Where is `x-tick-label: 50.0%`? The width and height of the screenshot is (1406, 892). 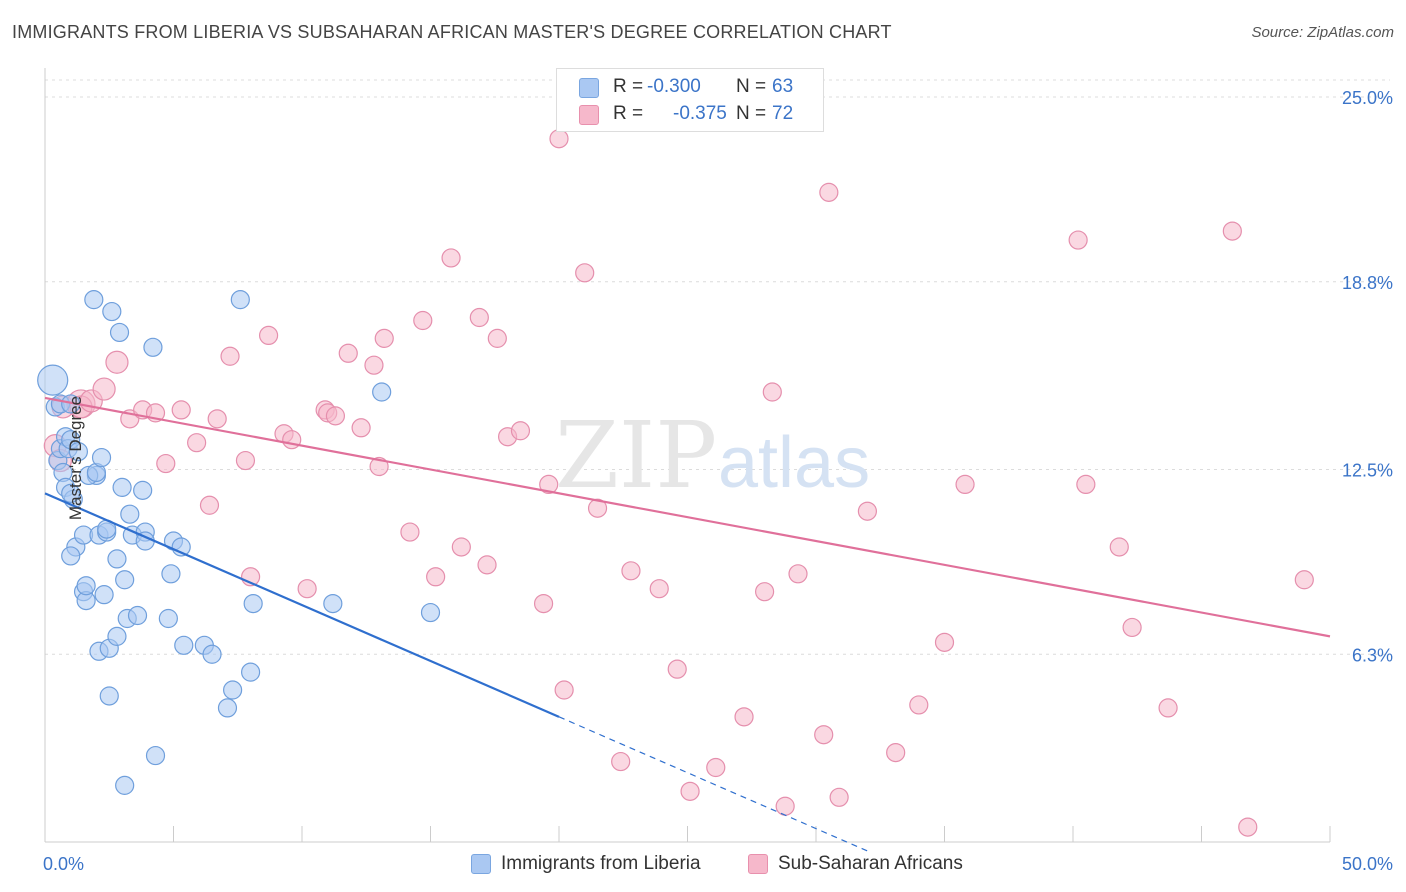 x-tick-label: 50.0% is located at coordinates (1367, 864).